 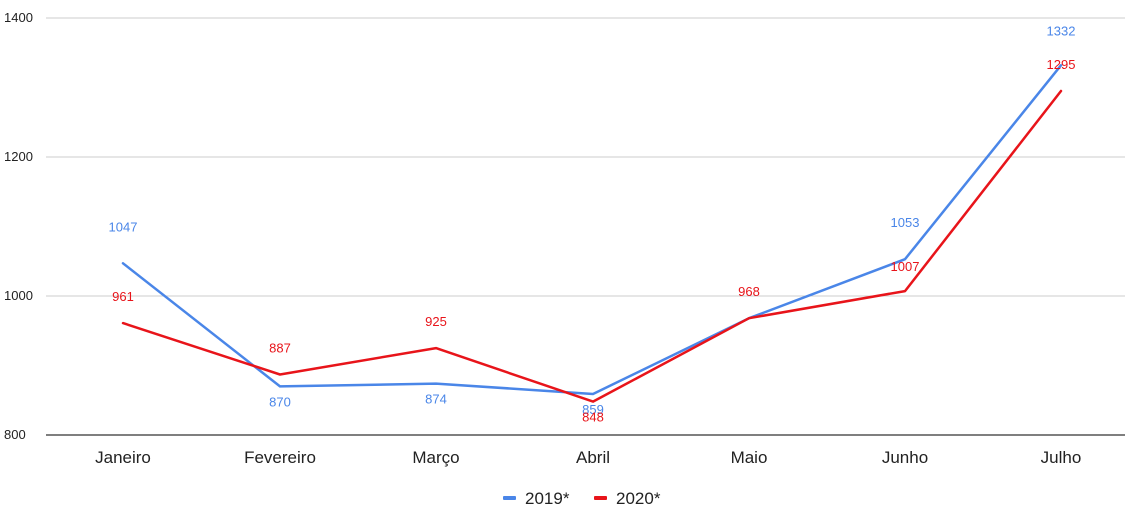 What do you see at coordinates (15, 434) in the screenshot?
I see `y-tick-label-800: 800` at bounding box center [15, 434].